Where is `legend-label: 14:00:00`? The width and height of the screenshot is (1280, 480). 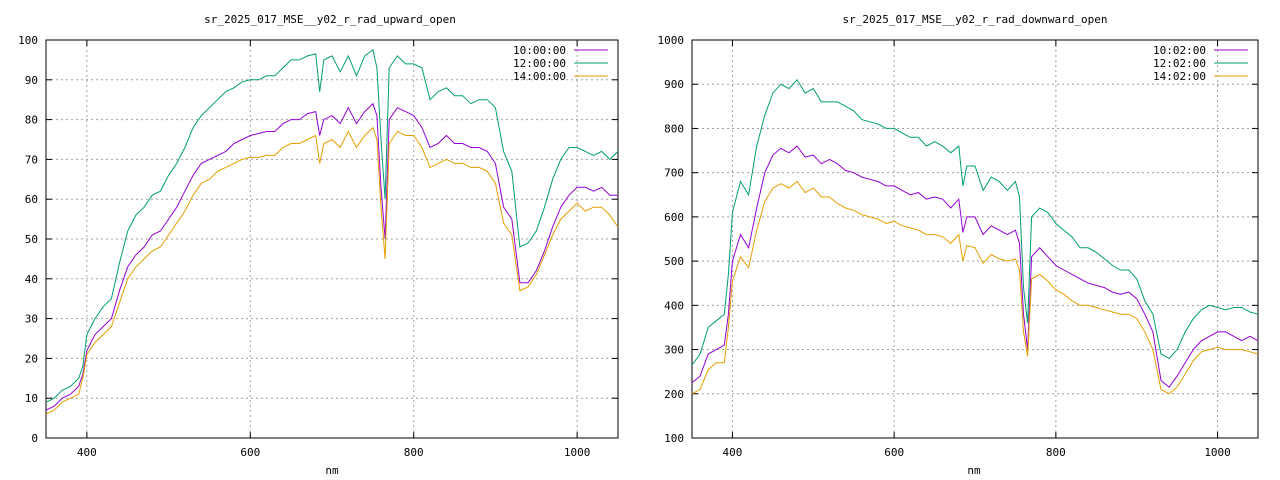 legend-label: 14:00:00 is located at coordinates (539, 76).